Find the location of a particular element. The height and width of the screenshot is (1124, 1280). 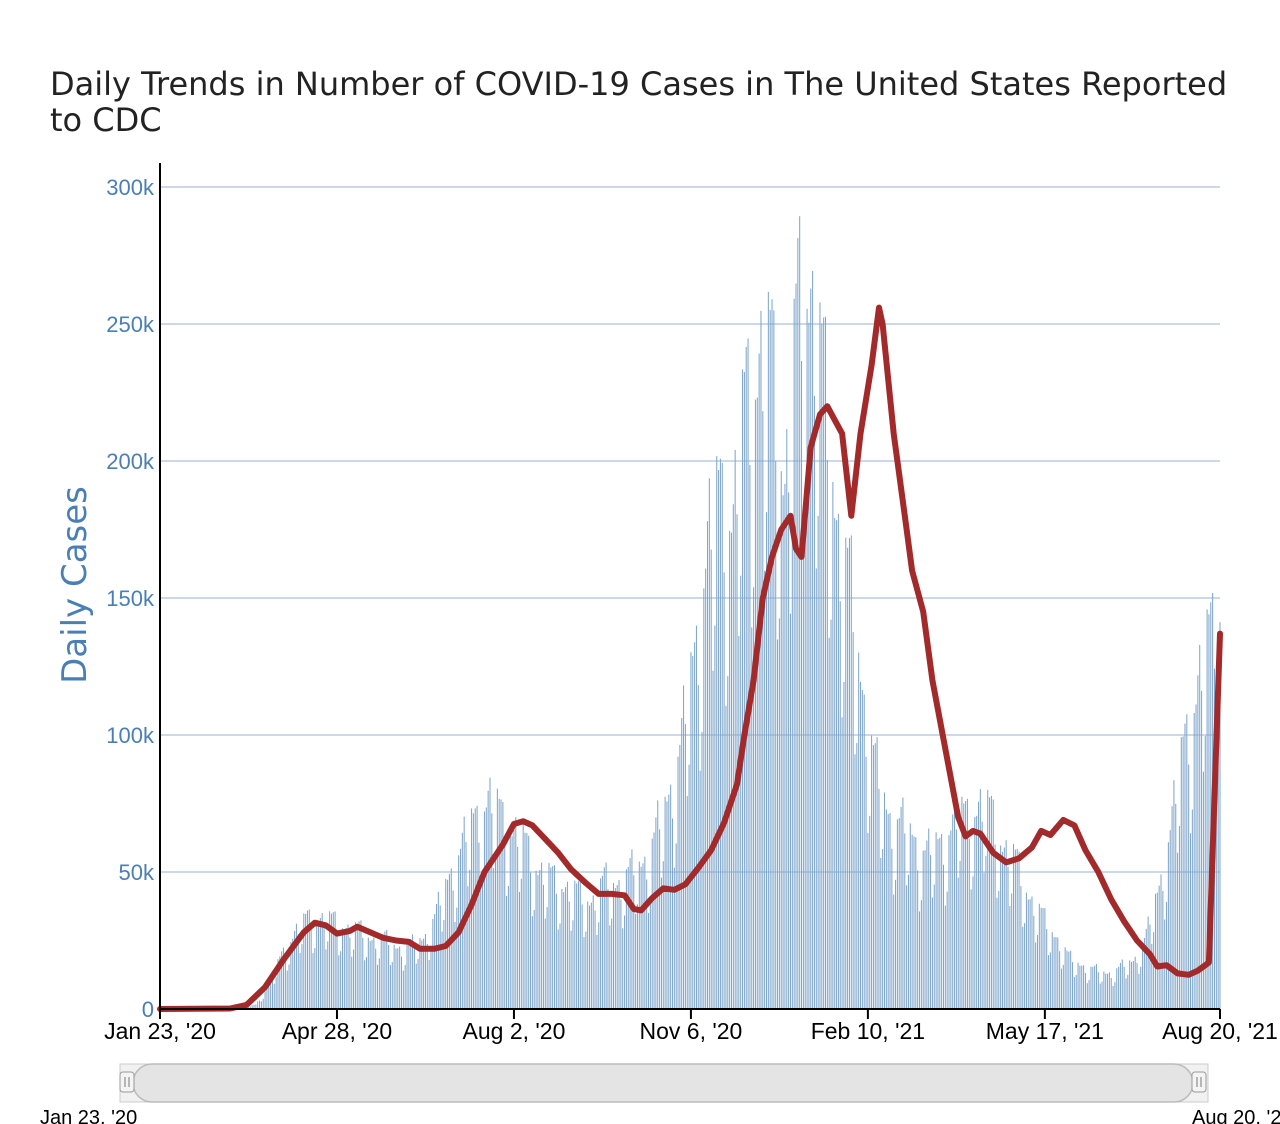

navigator-left-handle is located at coordinates (127, 1082).